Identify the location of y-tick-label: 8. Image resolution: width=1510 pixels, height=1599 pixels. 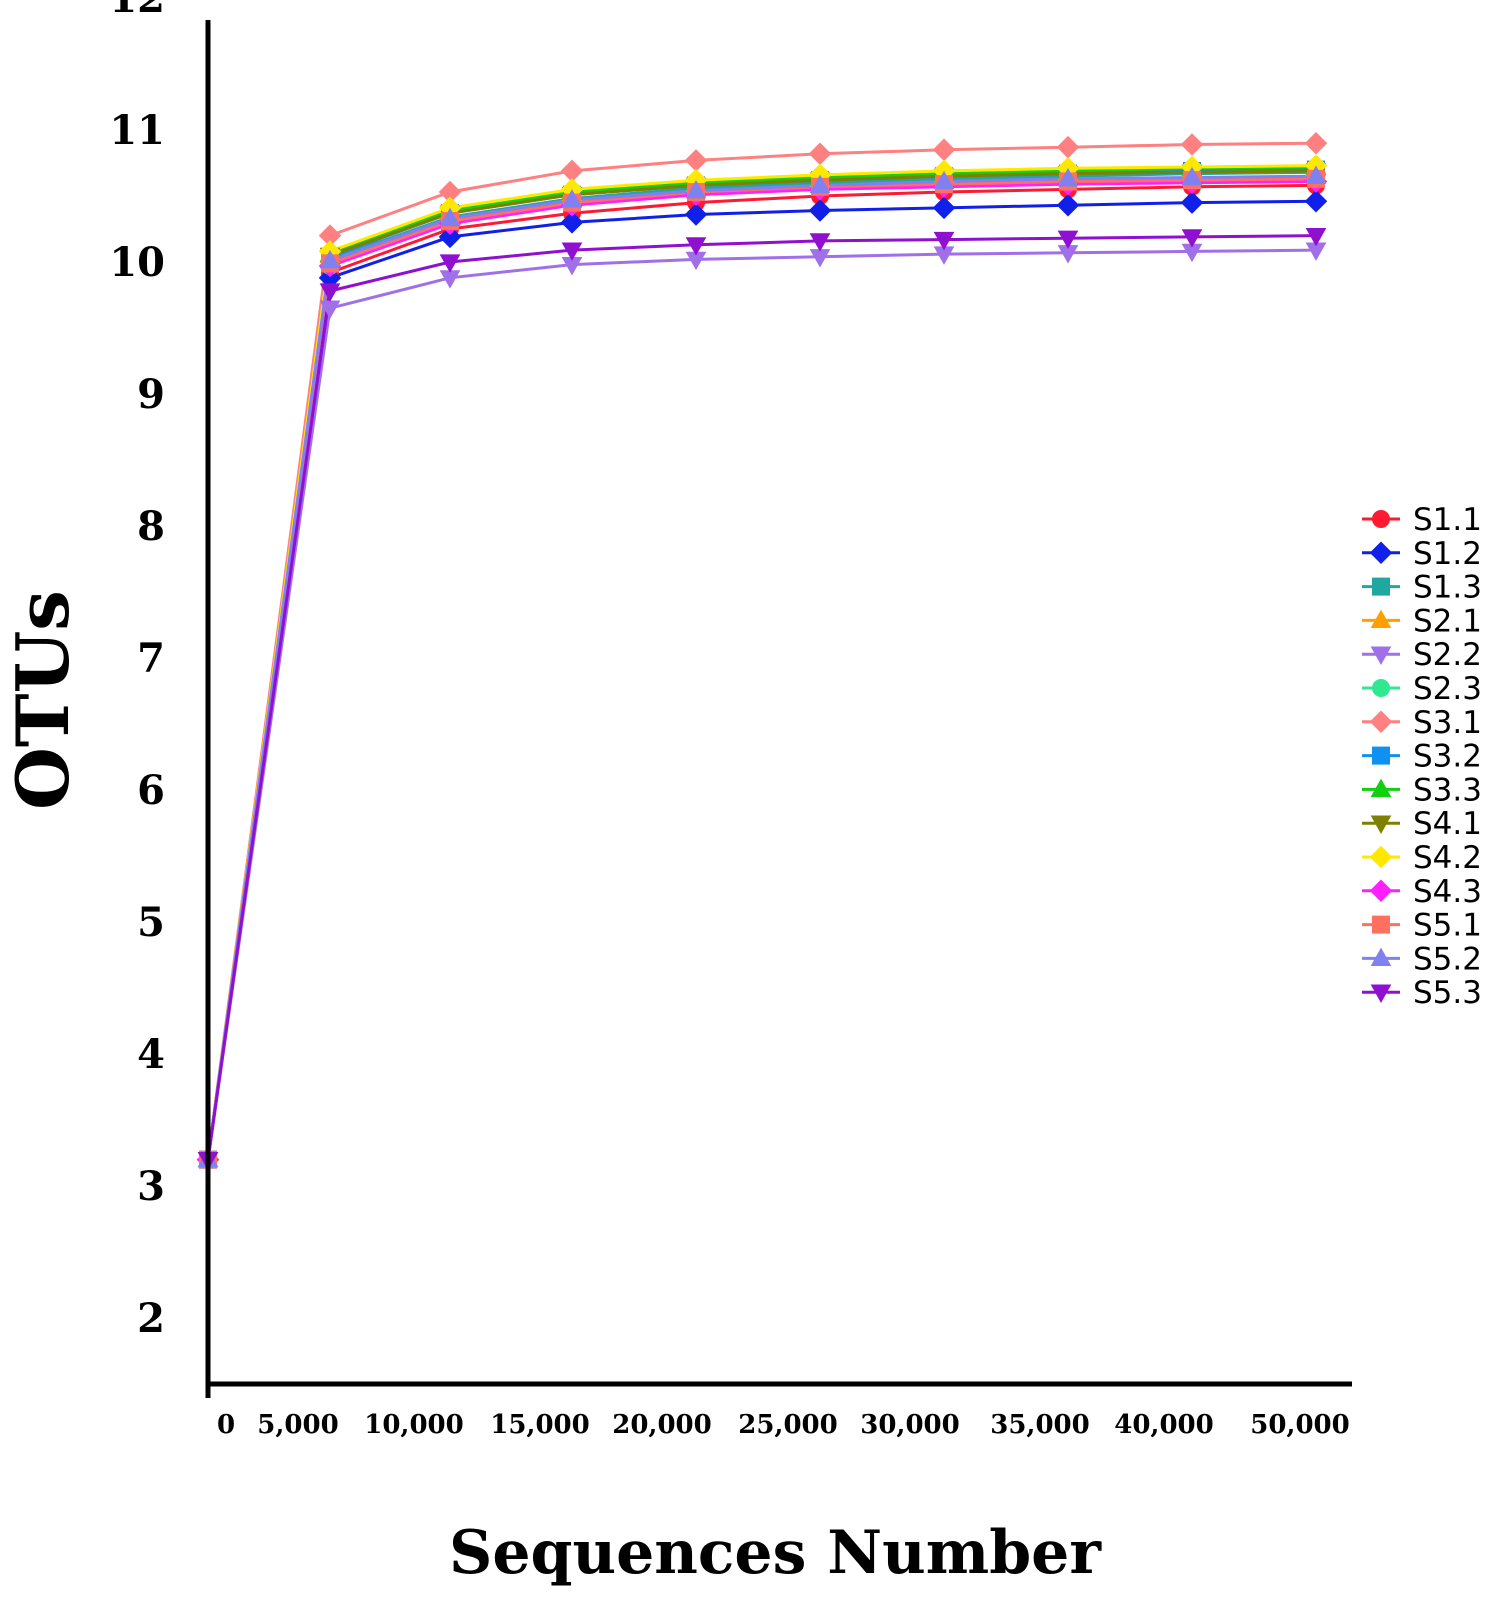
(151, 526).